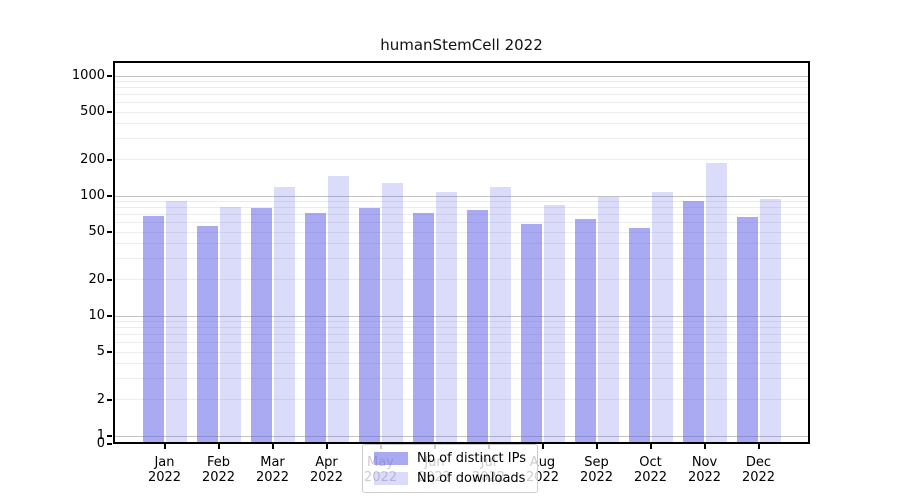 This screenshot has width=900, height=500. Describe the element at coordinates (471, 478) in the screenshot. I see `legend-label-downloads: Nb of downloads` at that location.